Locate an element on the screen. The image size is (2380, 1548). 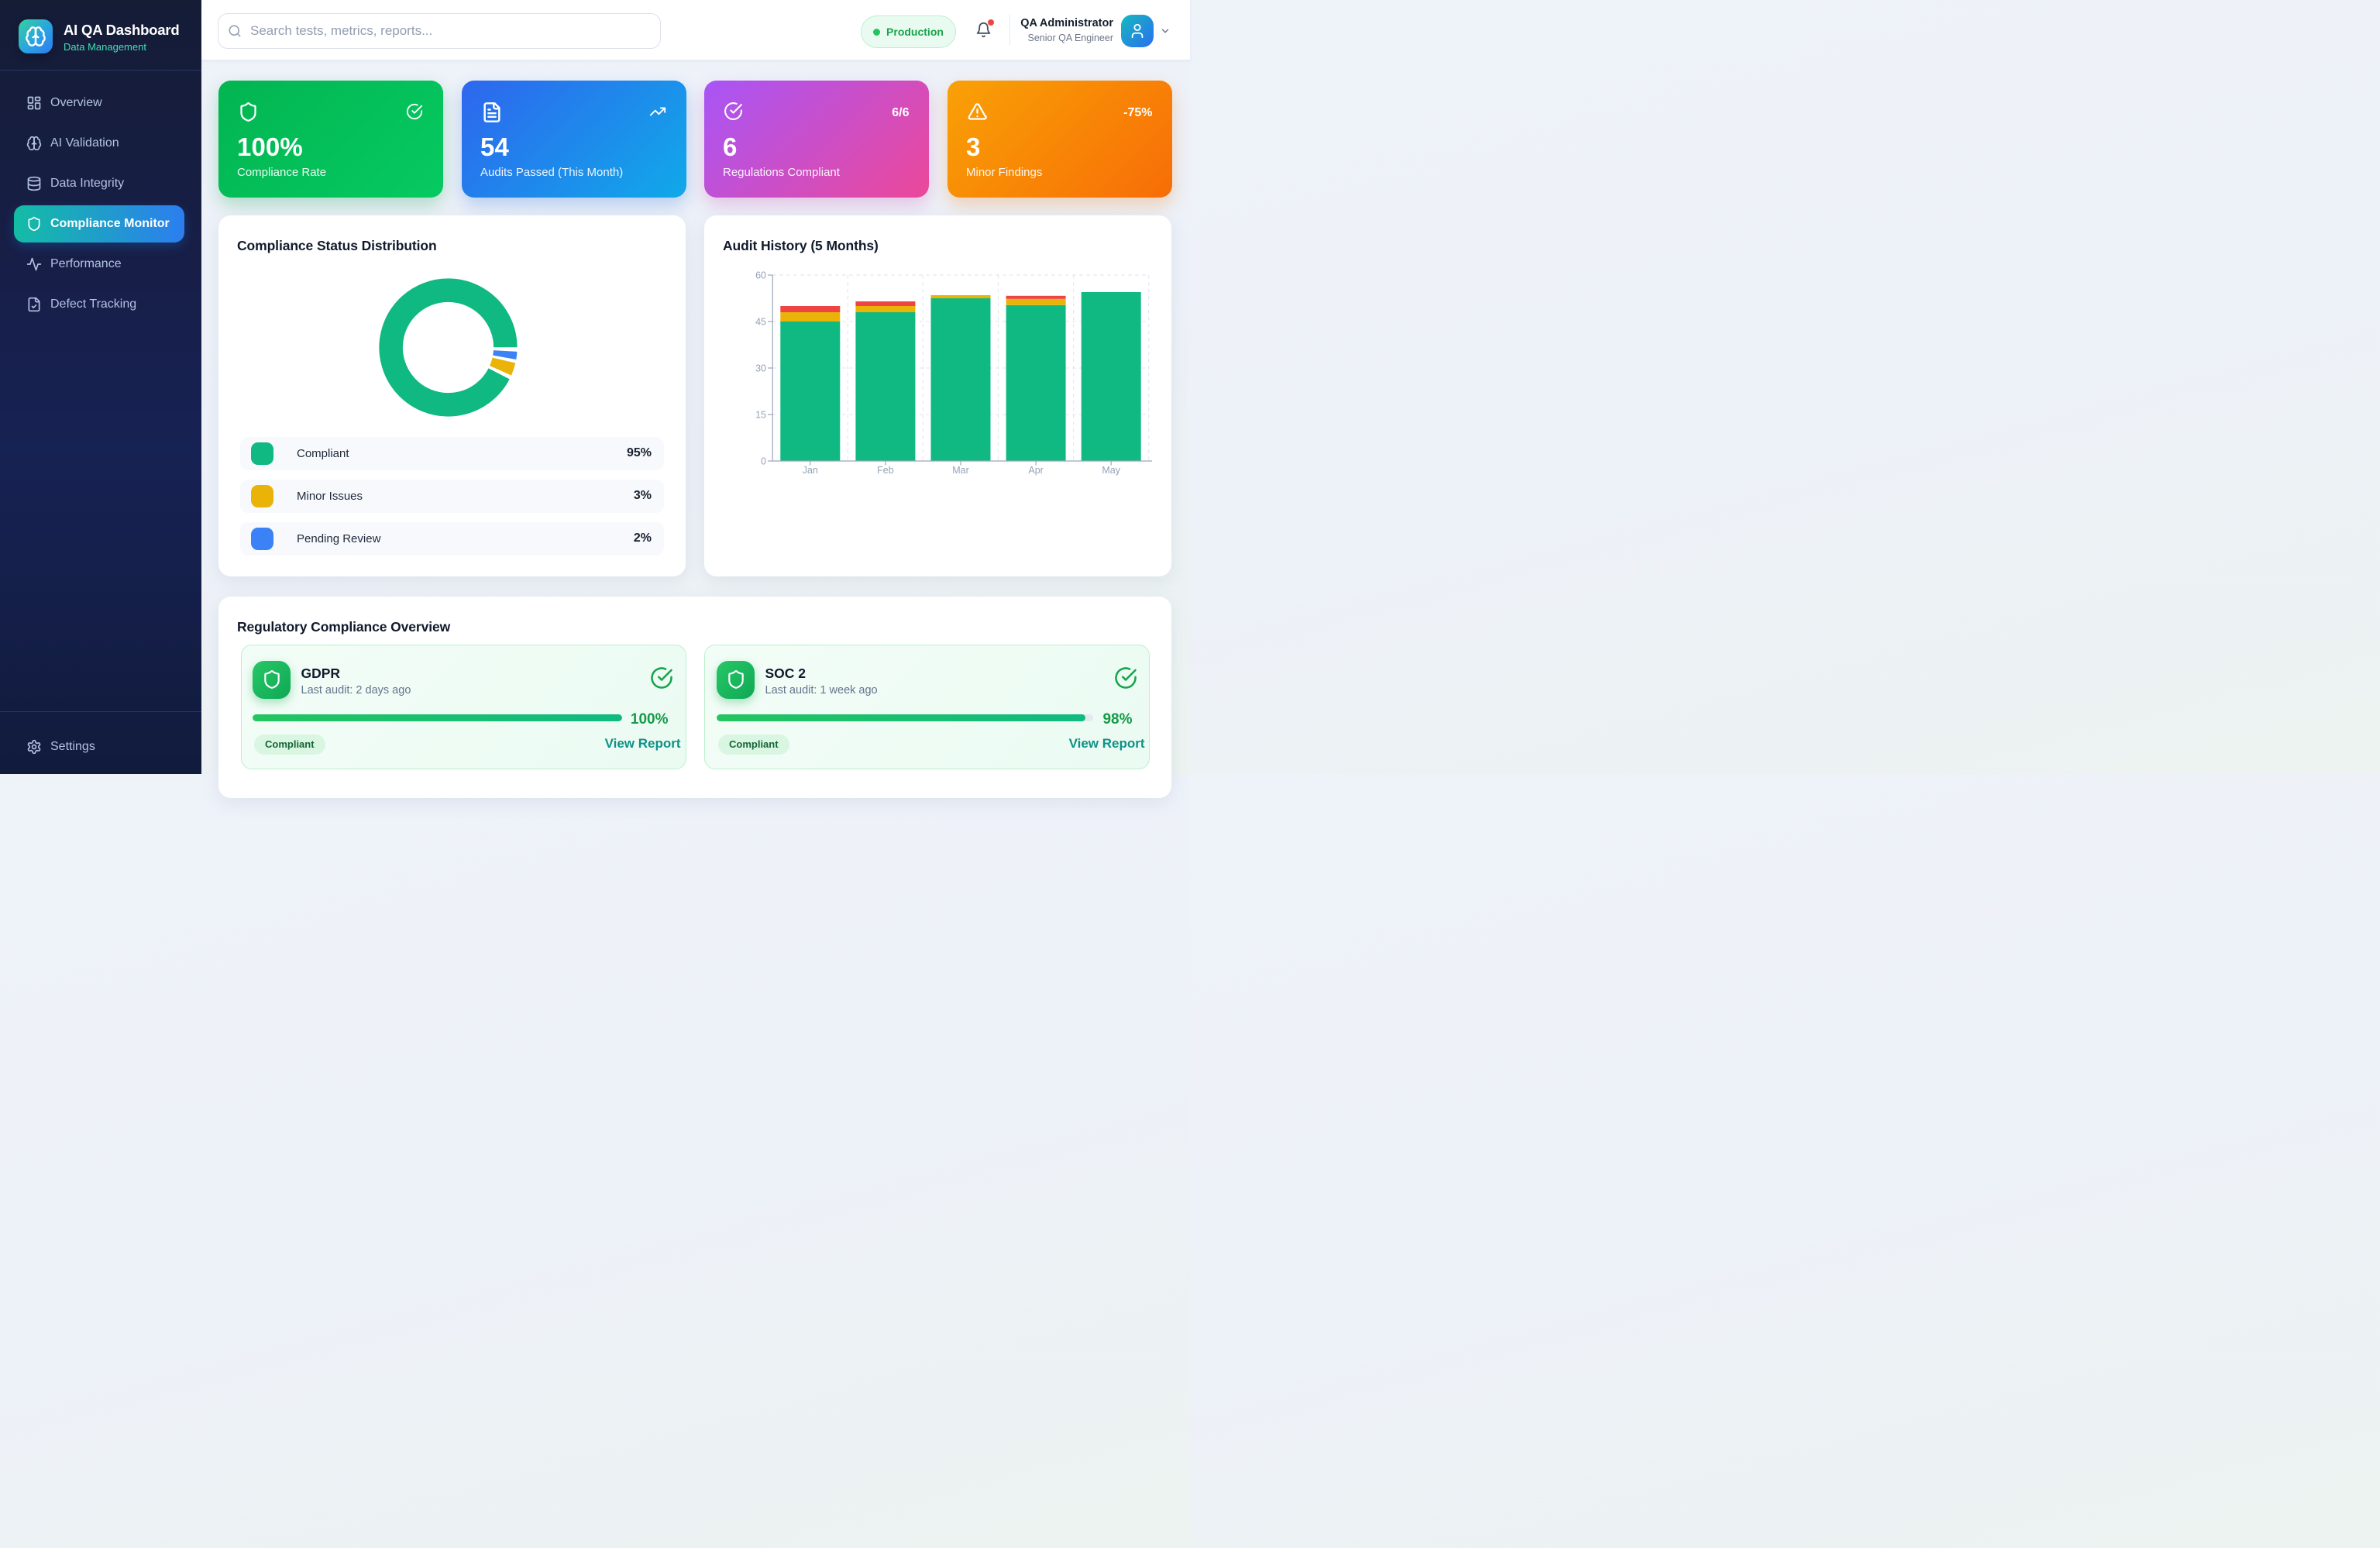
svg-text: 60 is located at coordinates (761, 275).